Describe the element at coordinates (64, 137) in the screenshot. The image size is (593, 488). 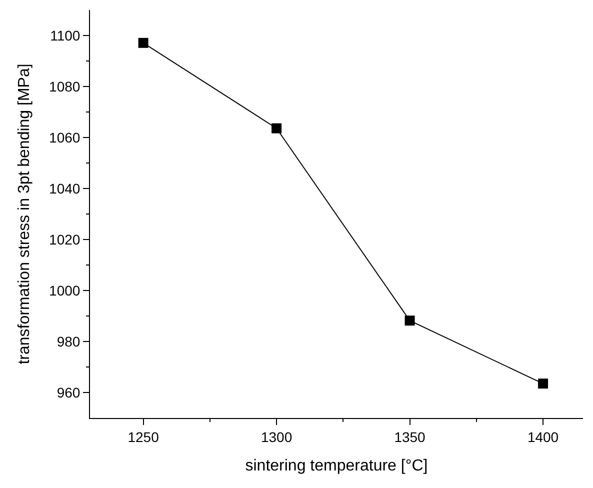
I see `y-tick-label: 1060` at that location.